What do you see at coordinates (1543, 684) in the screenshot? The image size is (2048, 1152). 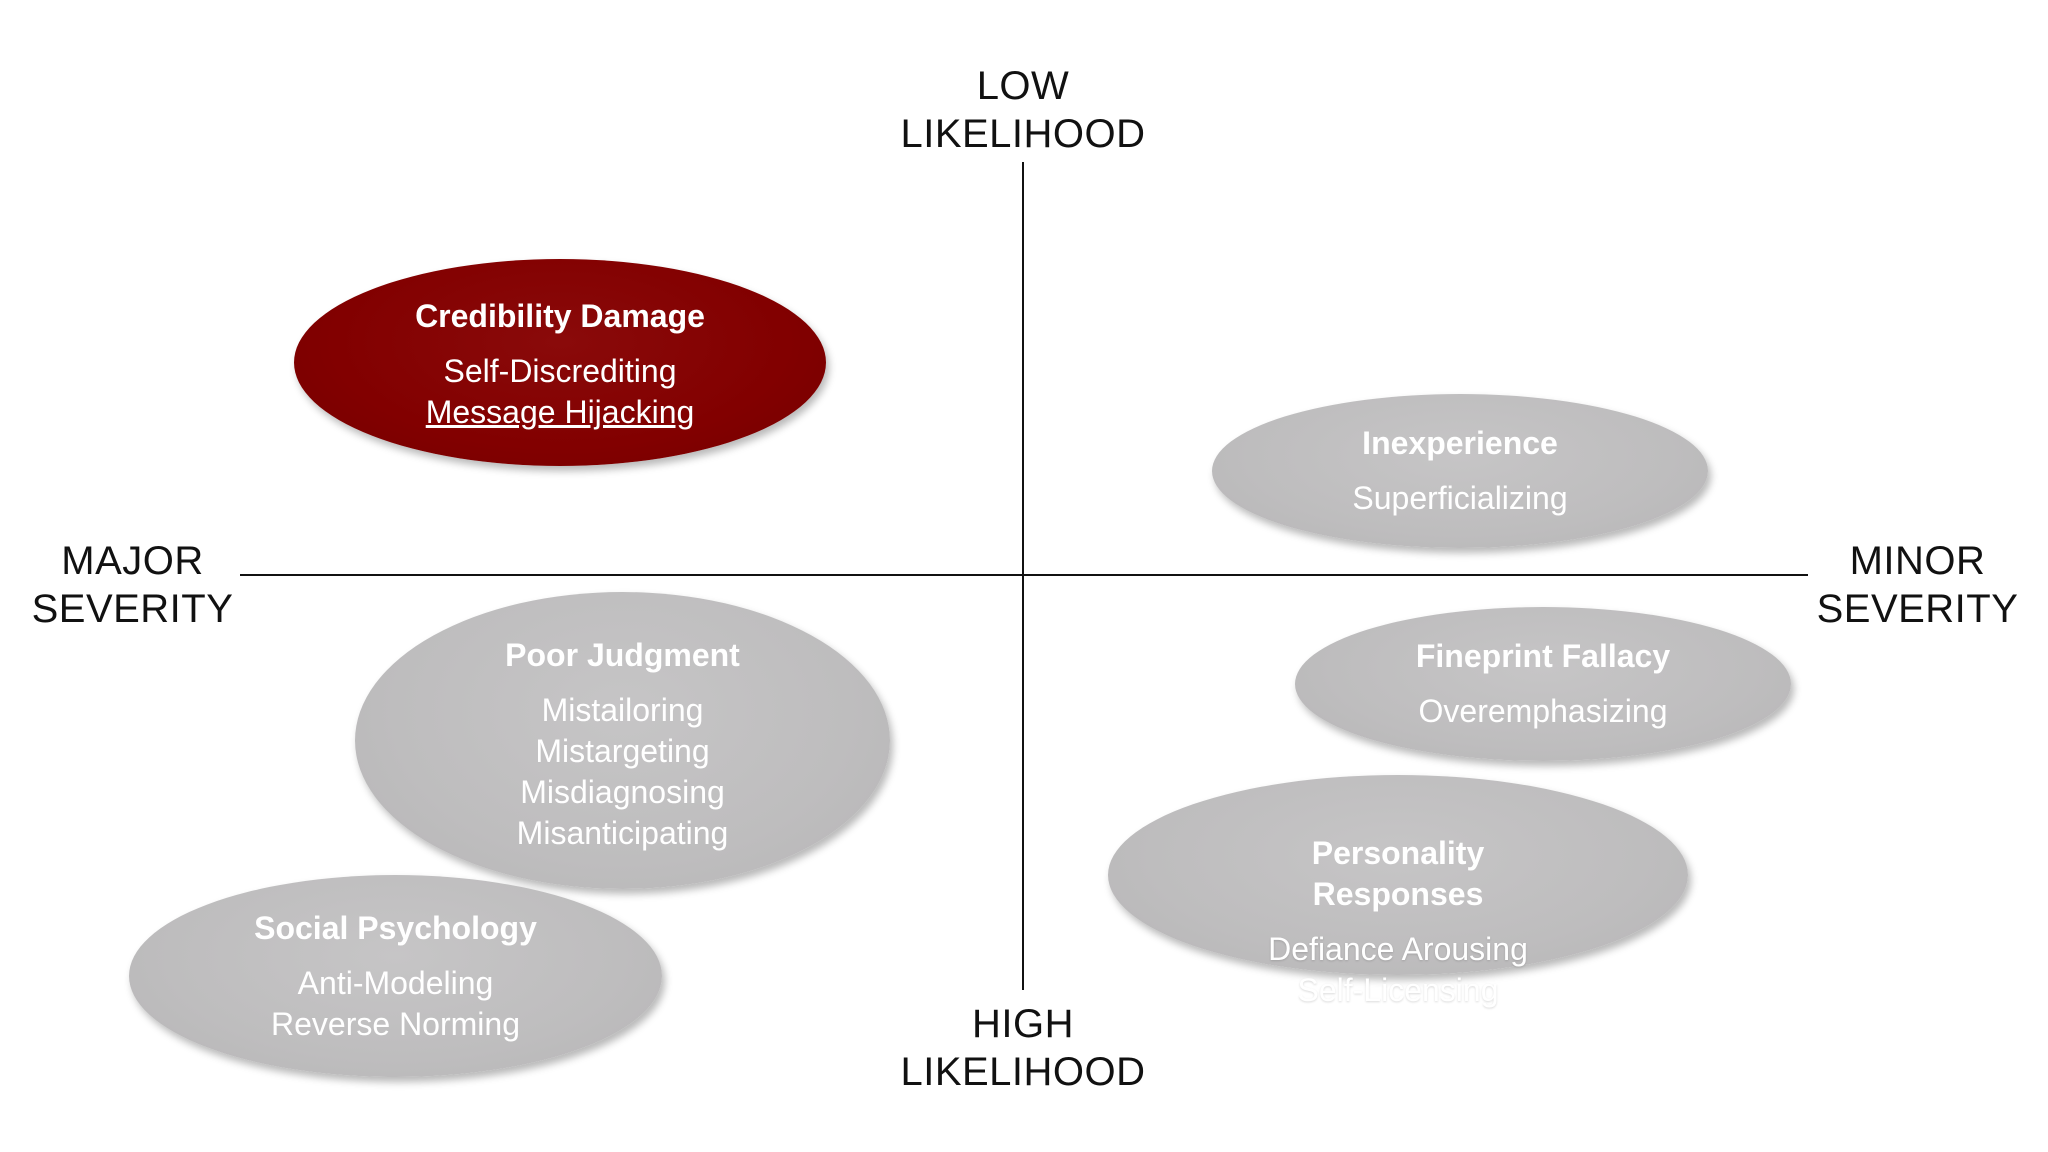 I see `category-ellipse-fineprint-fallacy: Fineprint Fallacy Overemphasizing` at bounding box center [1543, 684].